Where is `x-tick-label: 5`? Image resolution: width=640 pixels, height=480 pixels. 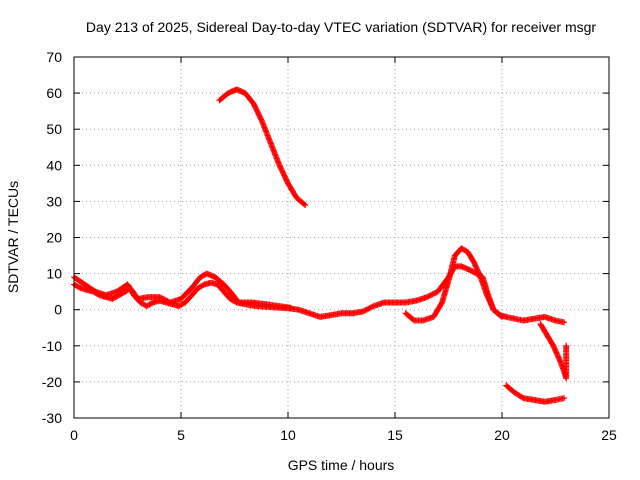 x-tick-label: 5 is located at coordinates (181, 435).